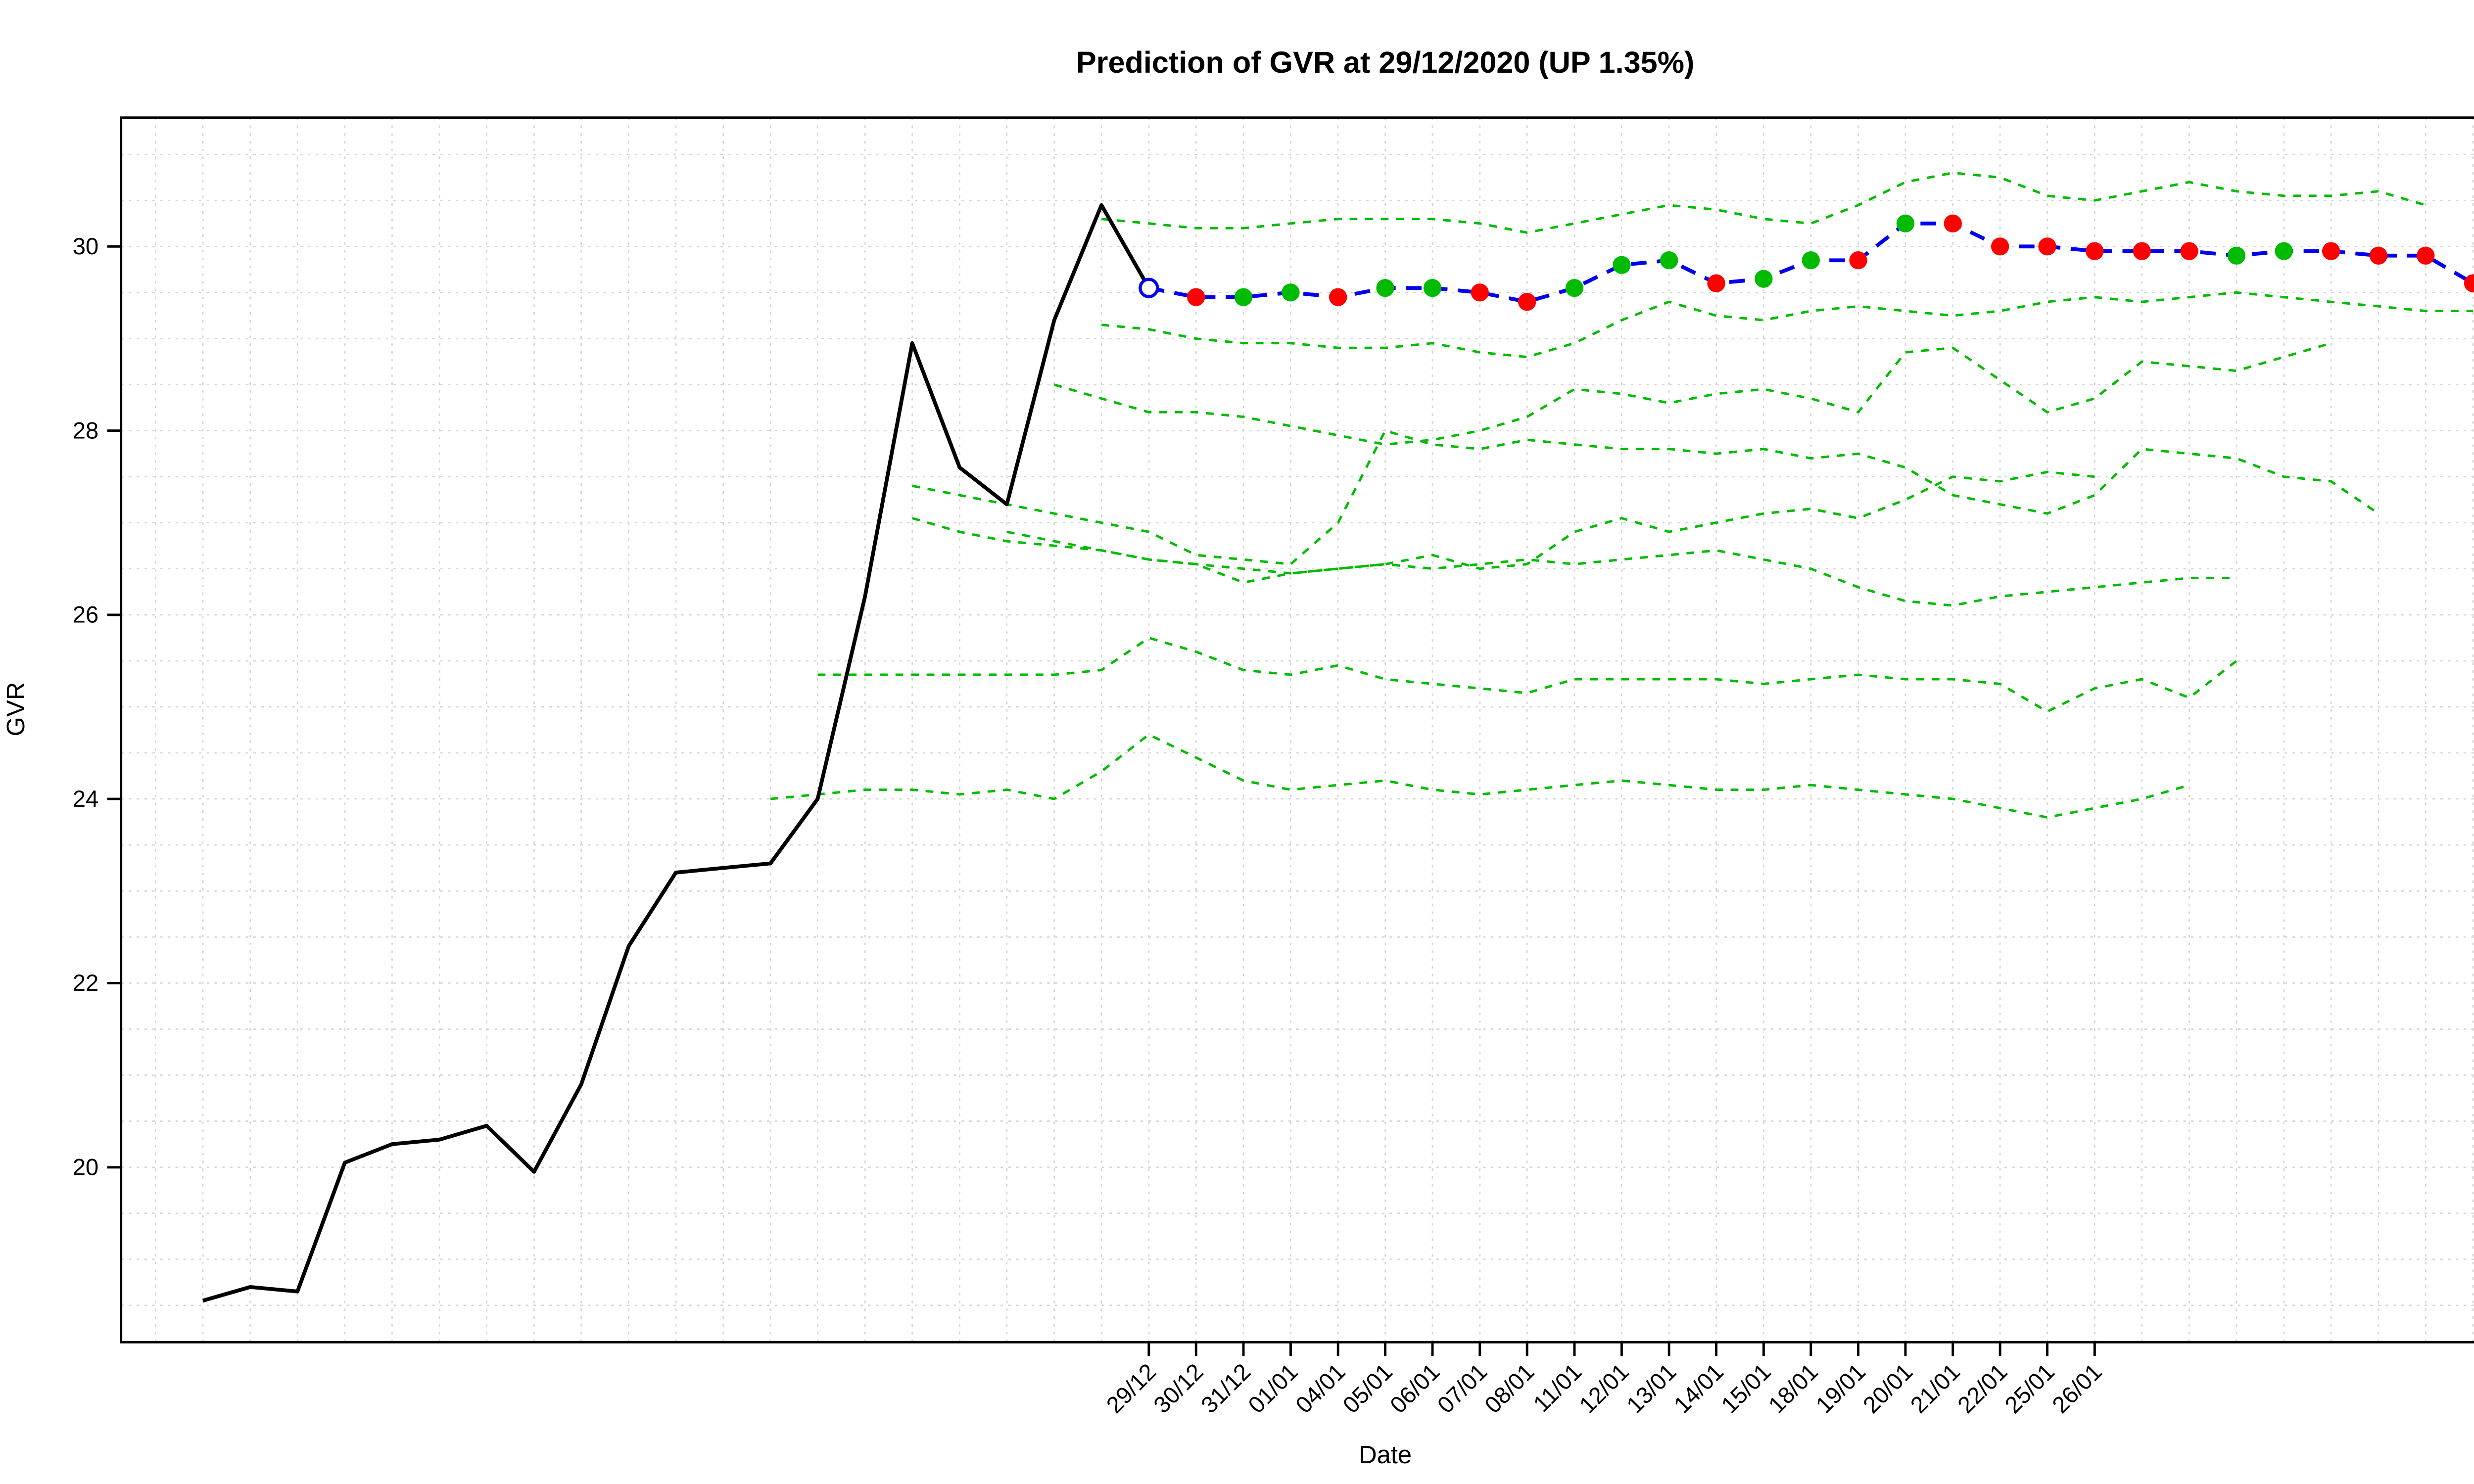 The width and height of the screenshot is (2474, 1484). I want to click on x-tick-label: 14/01, so click(1699, 1389).